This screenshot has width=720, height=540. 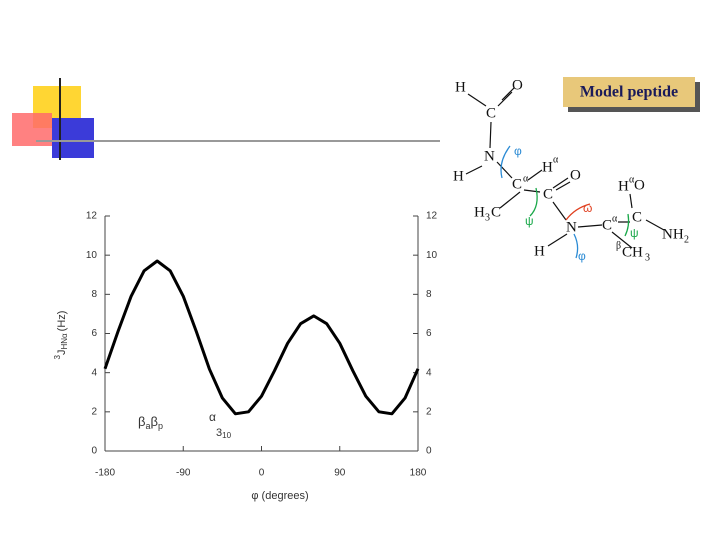 What do you see at coordinates (673, 234) in the screenshot?
I see `atom: NH` at bounding box center [673, 234].